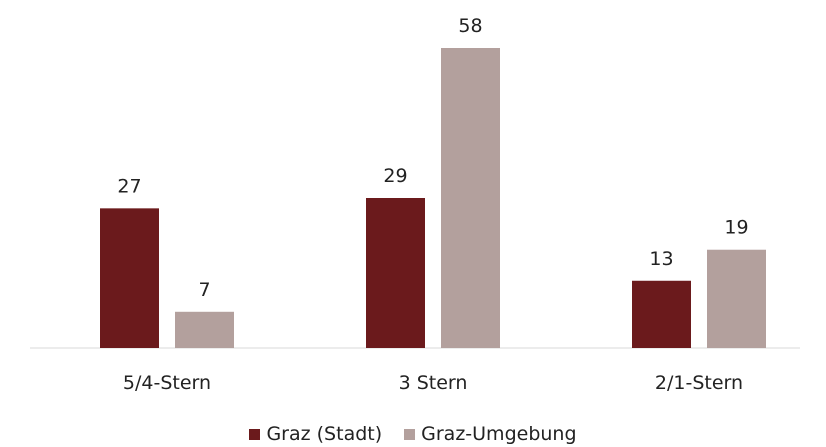 The width and height of the screenshot is (826, 447). Describe the element at coordinates (324, 434) in the screenshot. I see `legend-label-graz-stadt: Graz (Stadt)` at that location.